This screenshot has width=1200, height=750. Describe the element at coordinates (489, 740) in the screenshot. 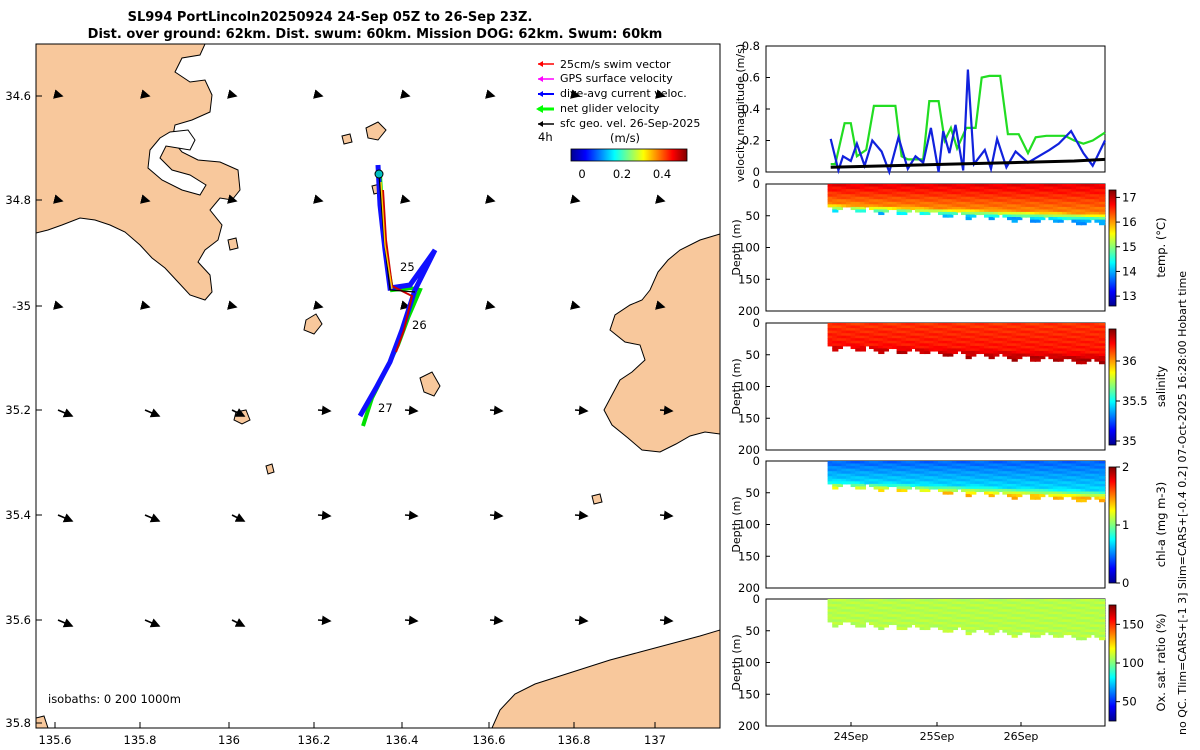

I see `lon-tick-5: 136.6` at that location.